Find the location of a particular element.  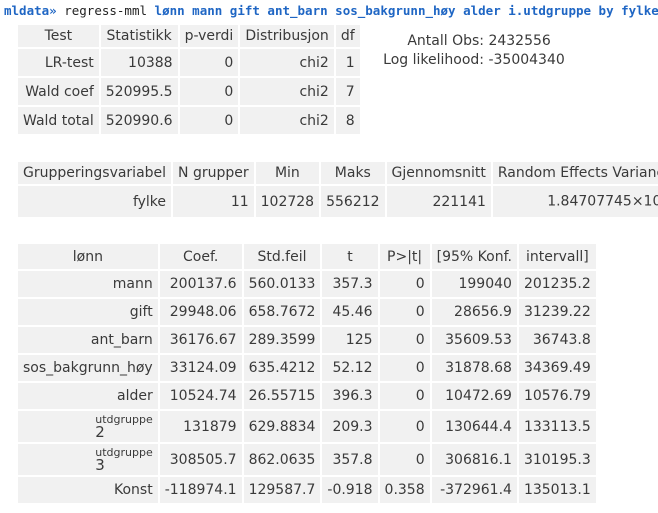

cell: 33124.09 is located at coordinates (200, 368).